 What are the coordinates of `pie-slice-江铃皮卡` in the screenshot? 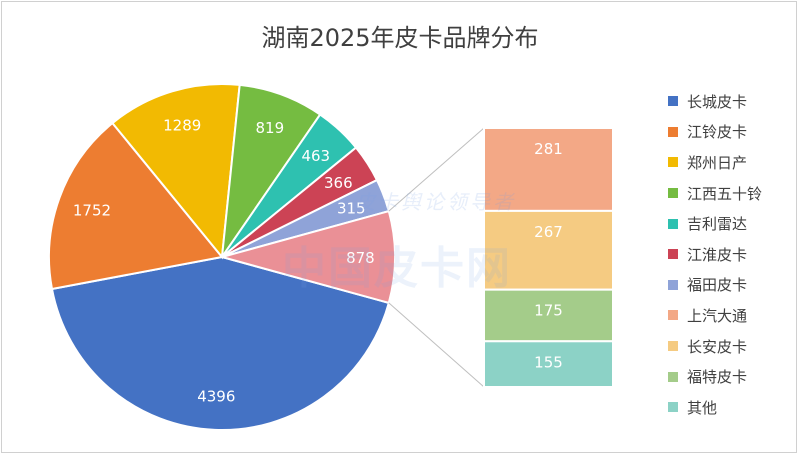 It's located at (136, 206).